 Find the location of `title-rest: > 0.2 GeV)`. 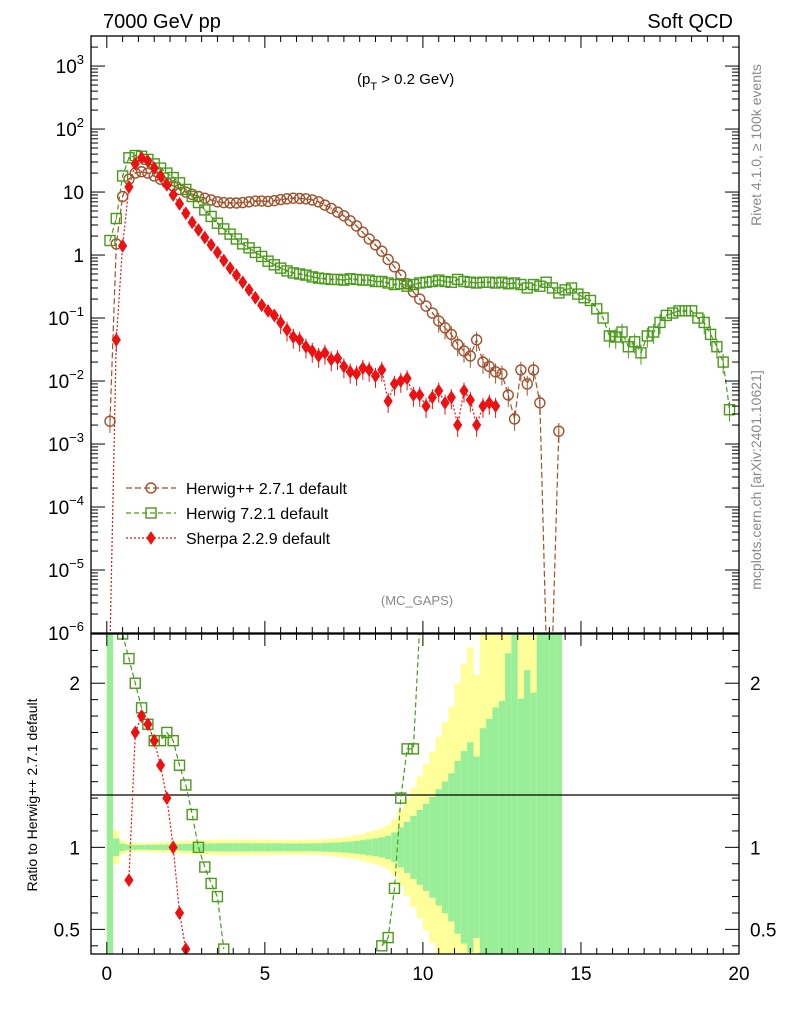

title-rest: > 0.2 GeV) is located at coordinates (415, 79).